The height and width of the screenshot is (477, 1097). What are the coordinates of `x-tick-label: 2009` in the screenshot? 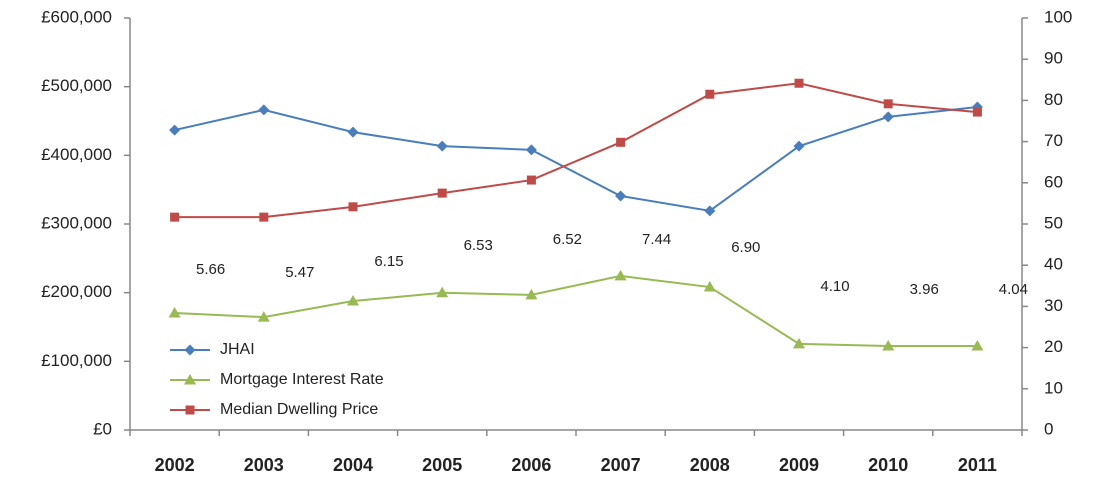 It's located at (799, 465).